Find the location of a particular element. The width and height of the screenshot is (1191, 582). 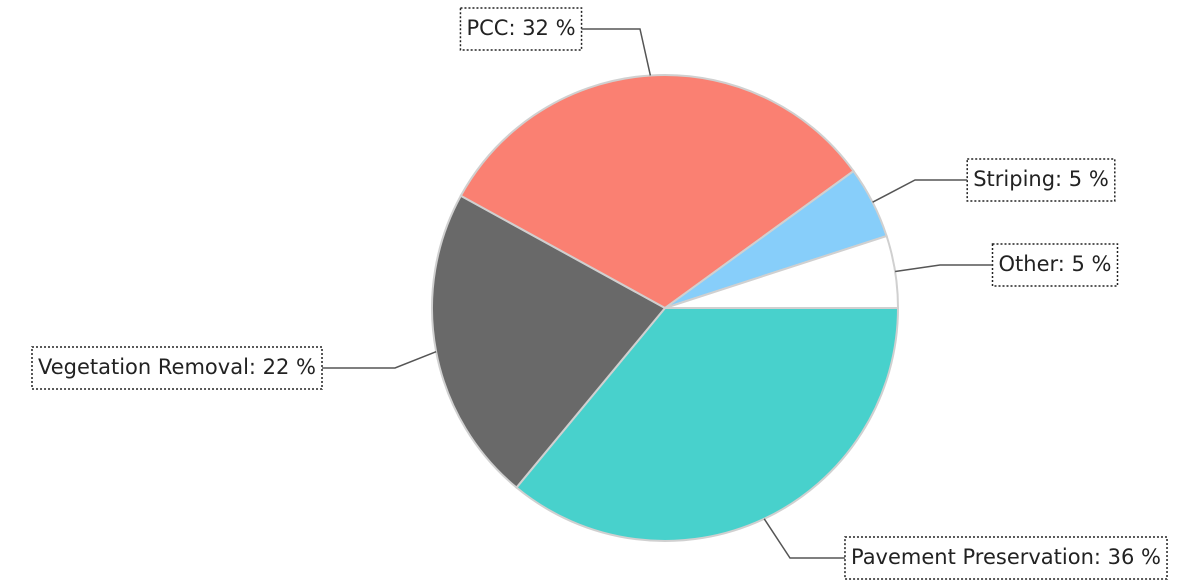

data-label: Other: 5 % is located at coordinates (1007, 265).